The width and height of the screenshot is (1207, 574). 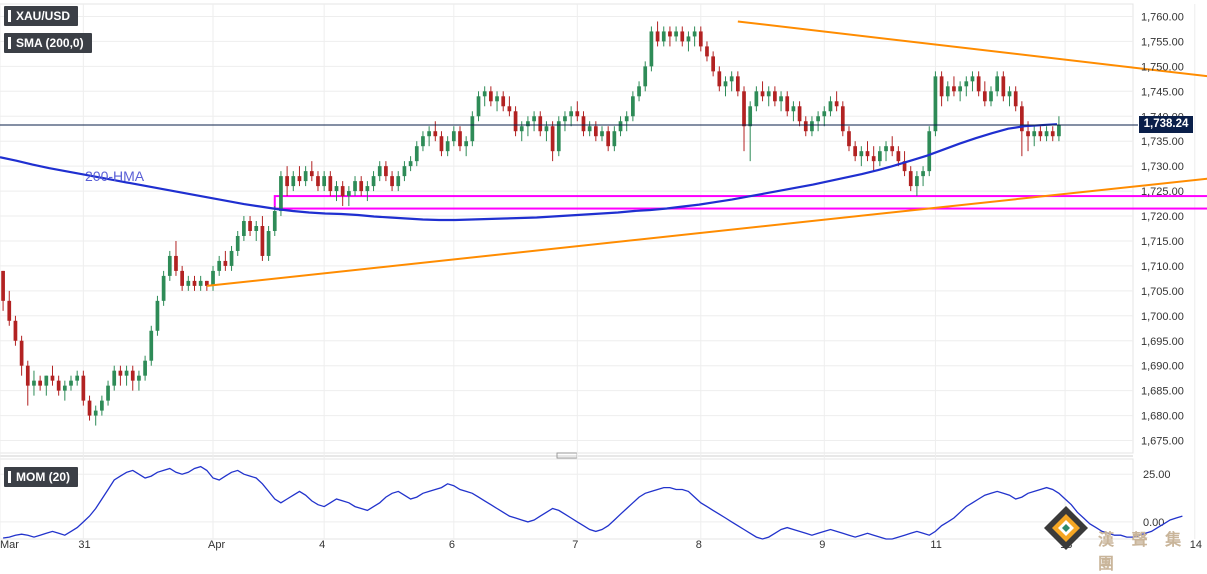 I want to click on watermark-logo, so click(x=1066, y=528).